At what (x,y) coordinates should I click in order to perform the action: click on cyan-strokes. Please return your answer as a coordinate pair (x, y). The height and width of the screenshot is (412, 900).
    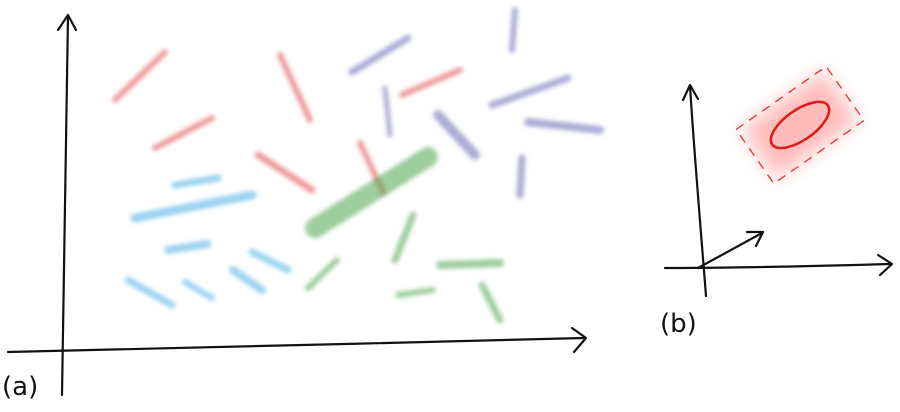
    Looking at the image, I should click on (208, 241).